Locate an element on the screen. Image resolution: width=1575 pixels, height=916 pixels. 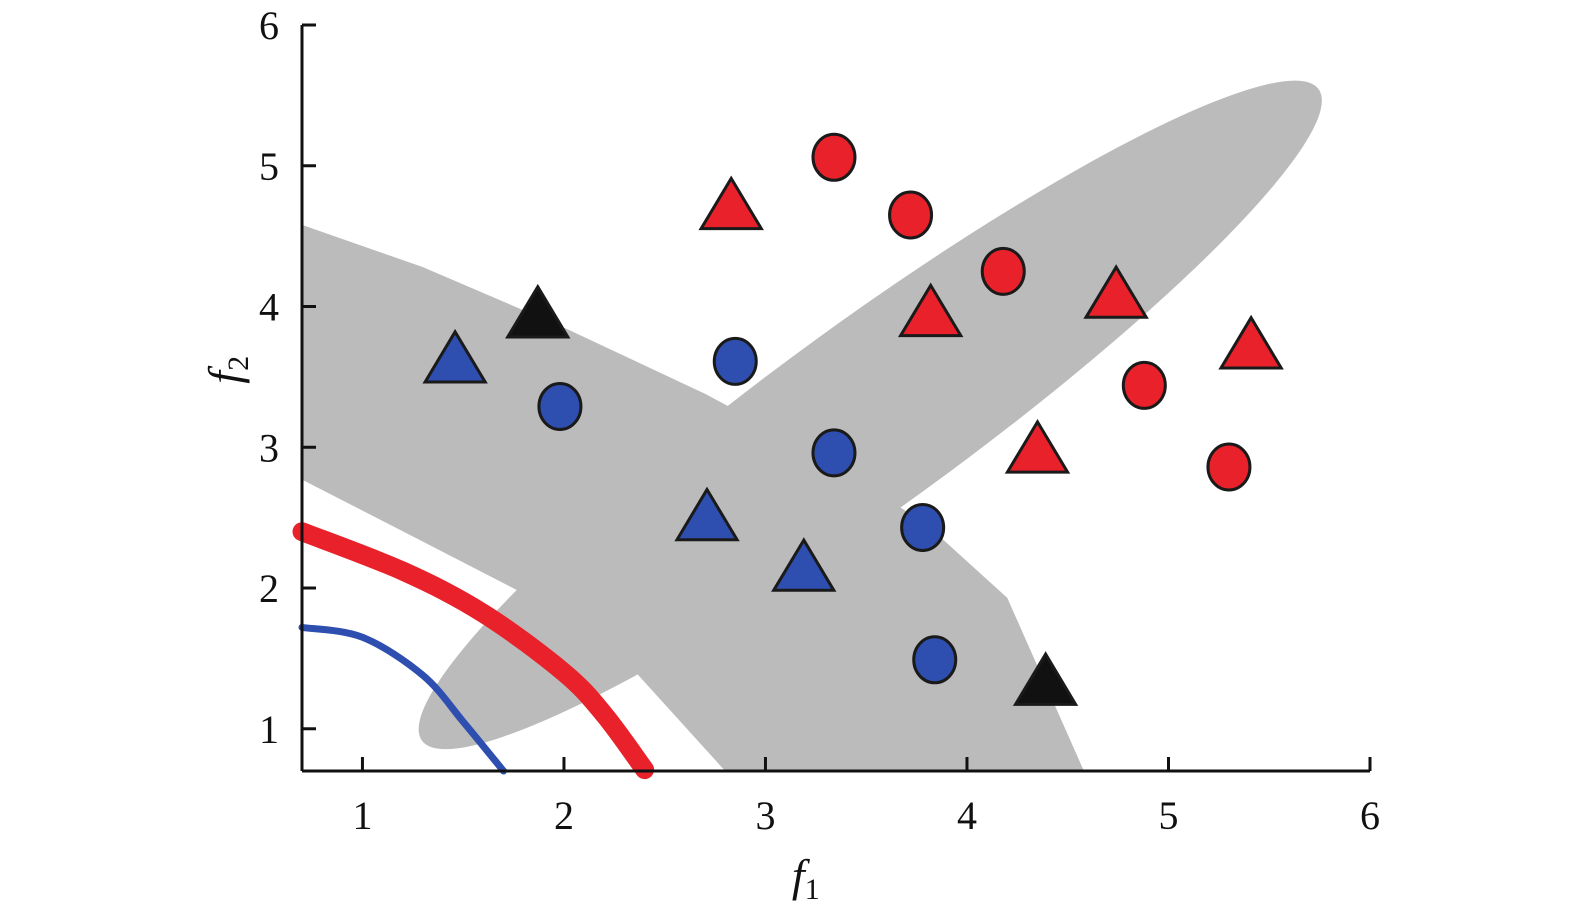
x-axis-label: f1 is located at coordinates (806, 878).